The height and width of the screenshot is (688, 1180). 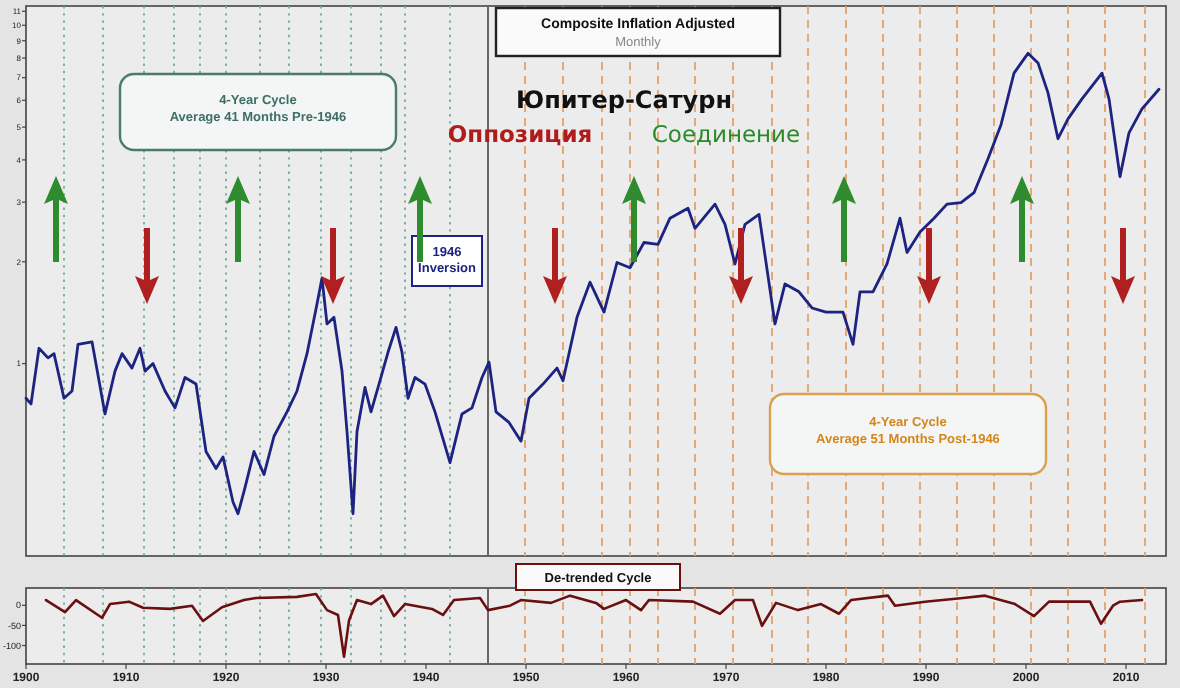 I want to click on annotation: Юпитер-Сатурн, so click(x=624, y=100).